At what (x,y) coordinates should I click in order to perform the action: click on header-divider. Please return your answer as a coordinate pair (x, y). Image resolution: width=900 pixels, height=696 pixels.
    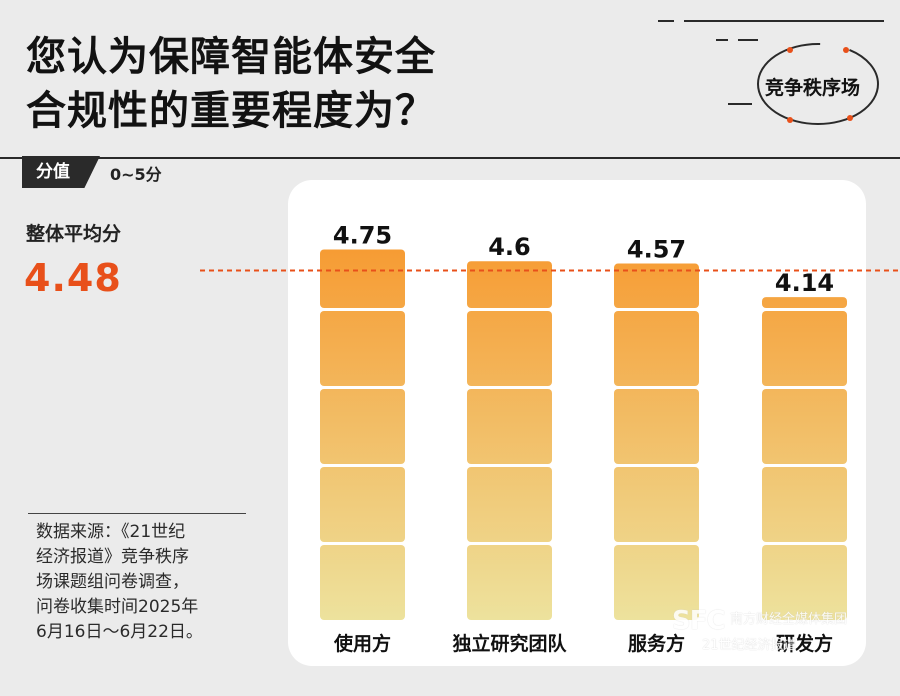
    Looking at the image, I should click on (450, 158).